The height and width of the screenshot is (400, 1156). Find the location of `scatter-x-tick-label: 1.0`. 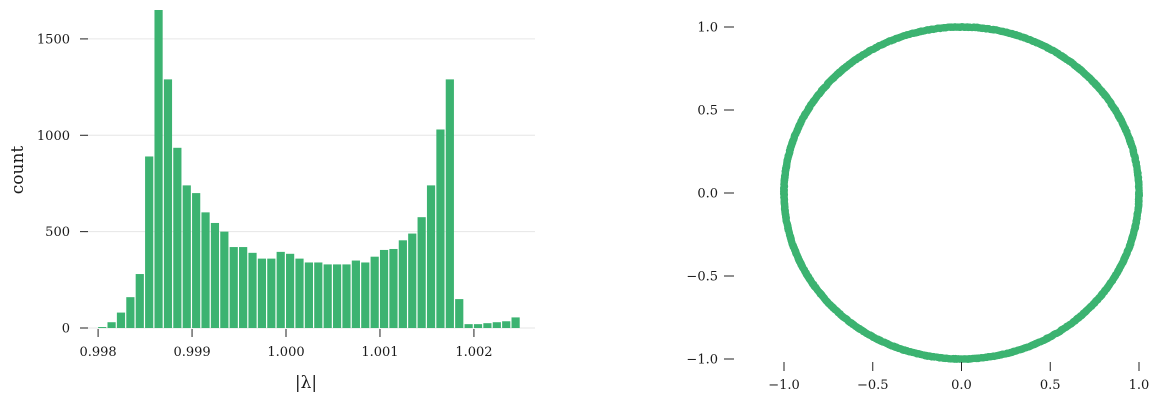

scatter-x-tick-label: 1.0 is located at coordinates (1139, 385).